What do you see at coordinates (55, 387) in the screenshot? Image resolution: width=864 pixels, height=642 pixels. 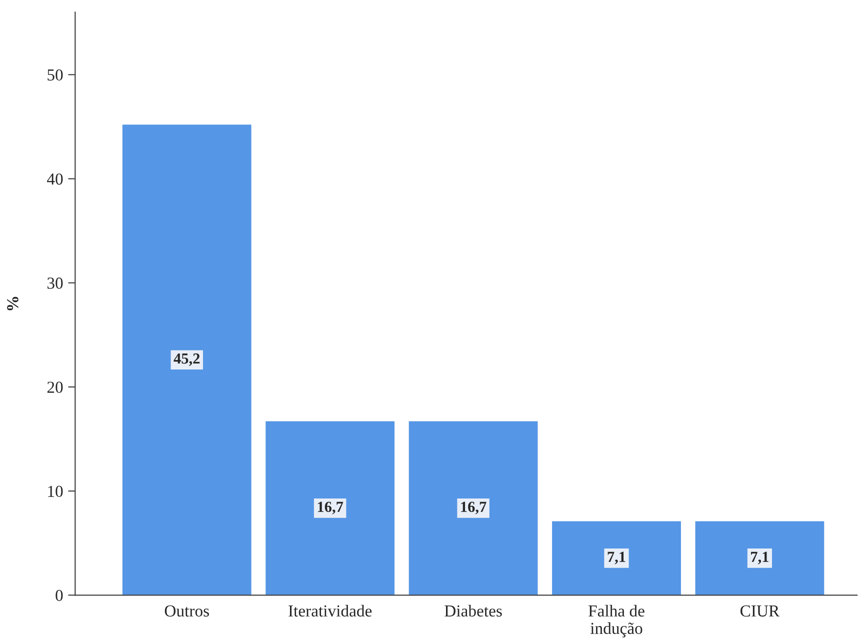 I see `y-tick-label: 20` at bounding box center [55, 387].